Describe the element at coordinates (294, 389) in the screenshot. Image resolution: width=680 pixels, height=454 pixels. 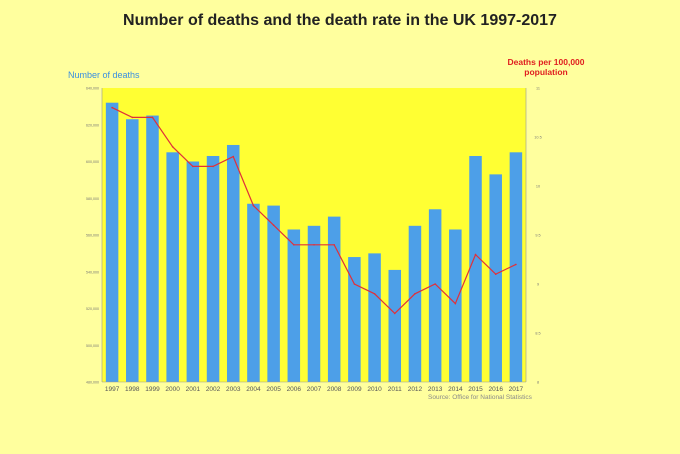
I see `x-tick-label: 2006` at that location.